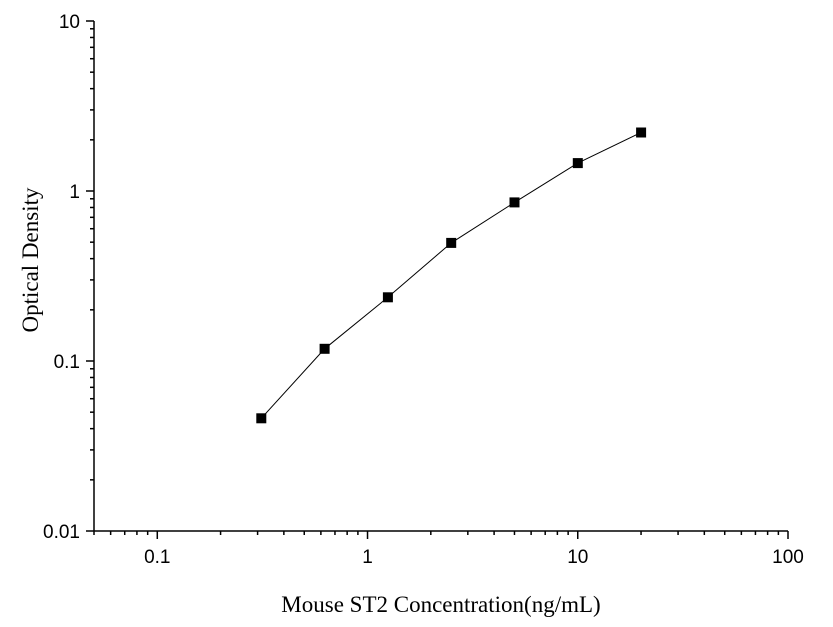 This screenshot has width=833, height=627. I want to click on x-tick-label: 0.1, so click(157, 557).